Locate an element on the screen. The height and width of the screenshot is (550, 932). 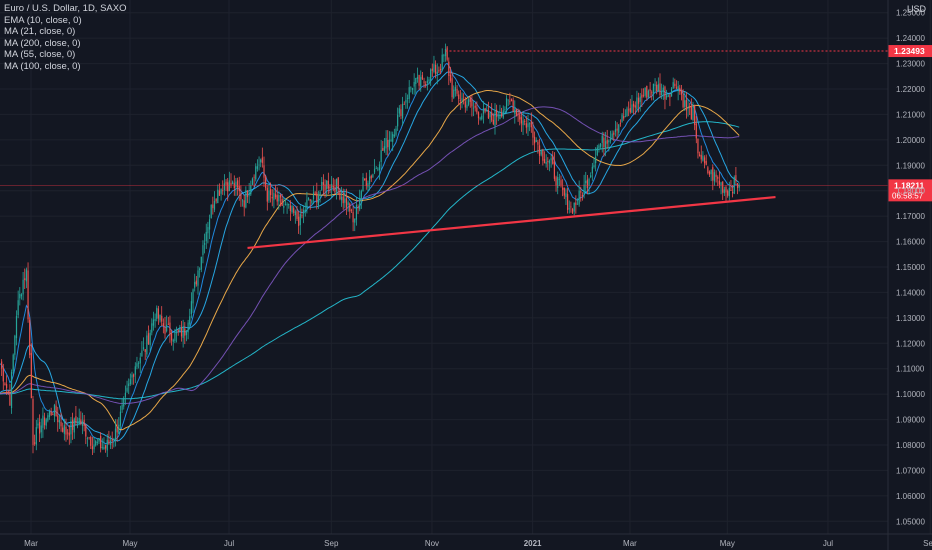
time-tick-label: 2021 is located at coordinates (533, 543).